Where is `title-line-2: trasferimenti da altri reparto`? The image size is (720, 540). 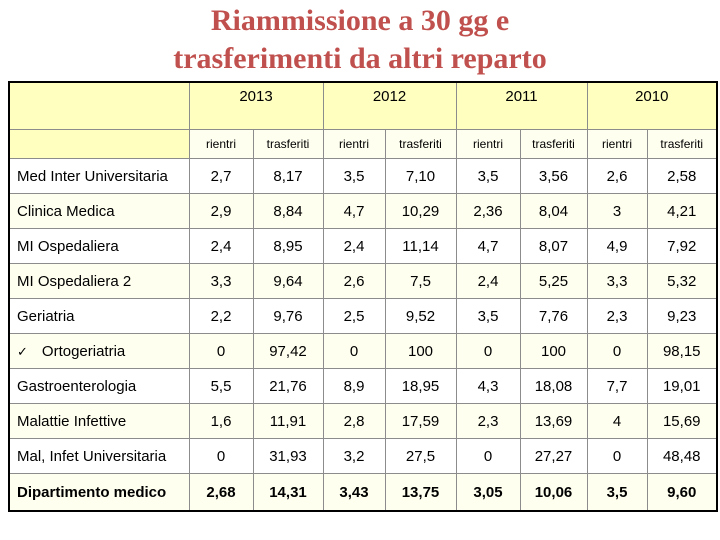 title-line-2: trasferimenti da altri reparto is located at coordinates (360, 58).